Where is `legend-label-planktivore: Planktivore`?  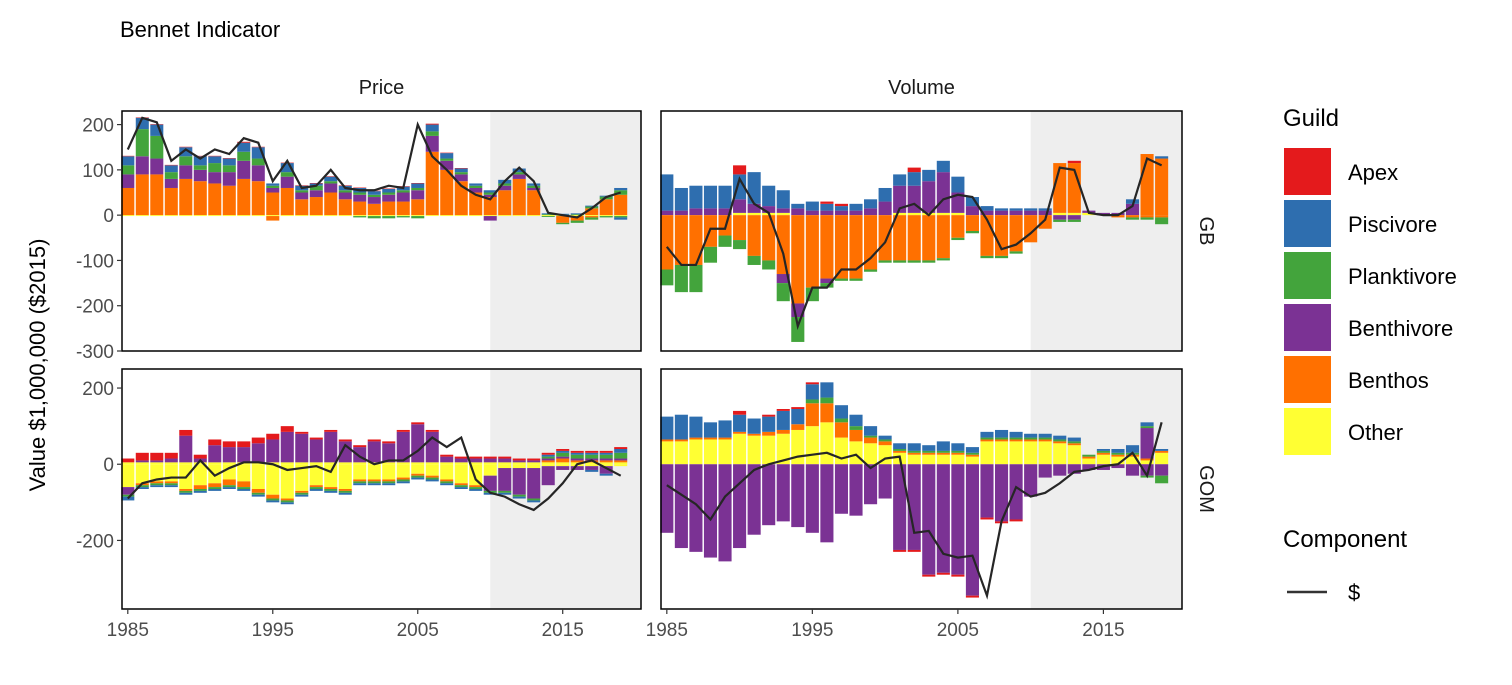 legend-label-planktivore: Planktivore is located at coordinates (1402, 276).